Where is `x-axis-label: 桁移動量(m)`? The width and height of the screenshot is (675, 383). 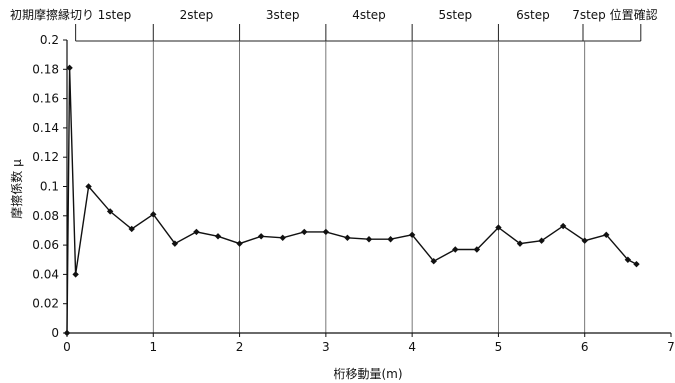 x-axis-label: 桁移動量(m) is located at coordinates (367, 374).